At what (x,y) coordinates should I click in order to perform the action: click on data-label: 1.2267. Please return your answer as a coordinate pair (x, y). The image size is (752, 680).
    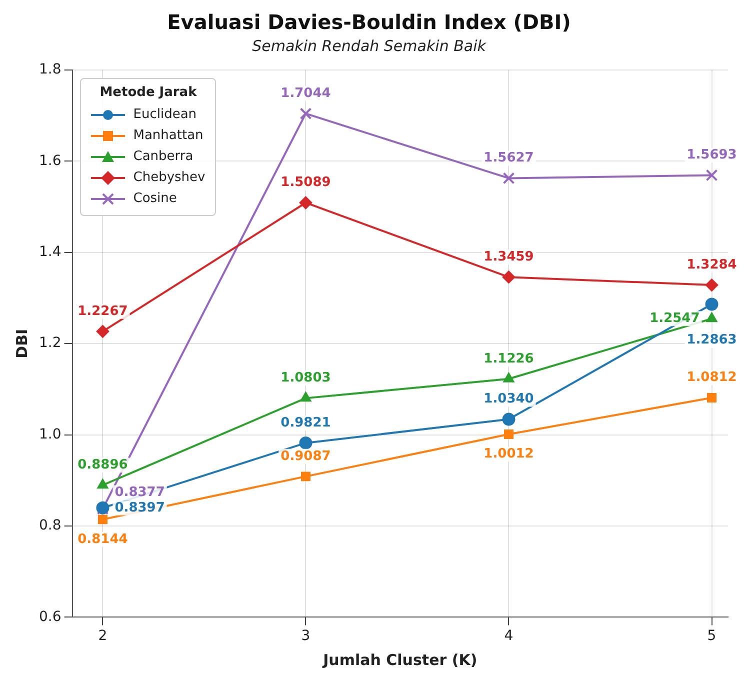
    Looking at the image, I should click on (103, 311).